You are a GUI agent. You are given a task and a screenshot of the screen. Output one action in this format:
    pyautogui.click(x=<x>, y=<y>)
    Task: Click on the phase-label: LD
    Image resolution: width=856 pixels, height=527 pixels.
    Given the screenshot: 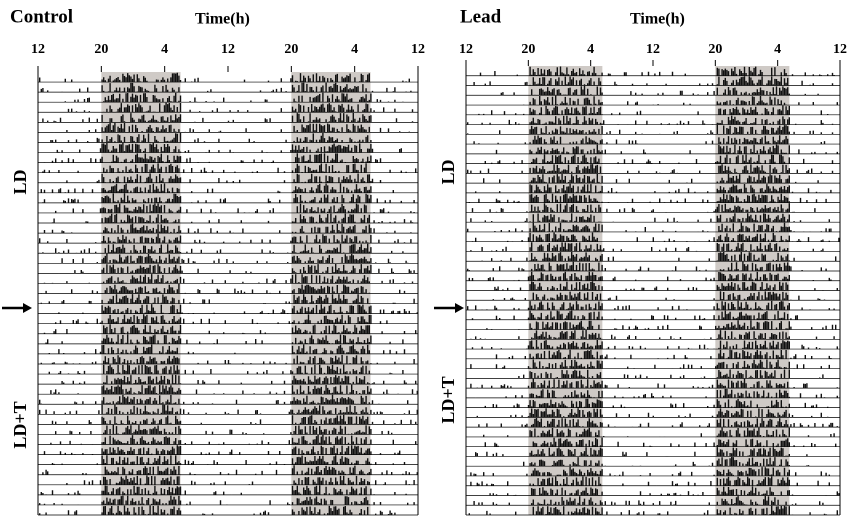 What is the action you would take?
    pyautogui.click(x=20, y=181)
    